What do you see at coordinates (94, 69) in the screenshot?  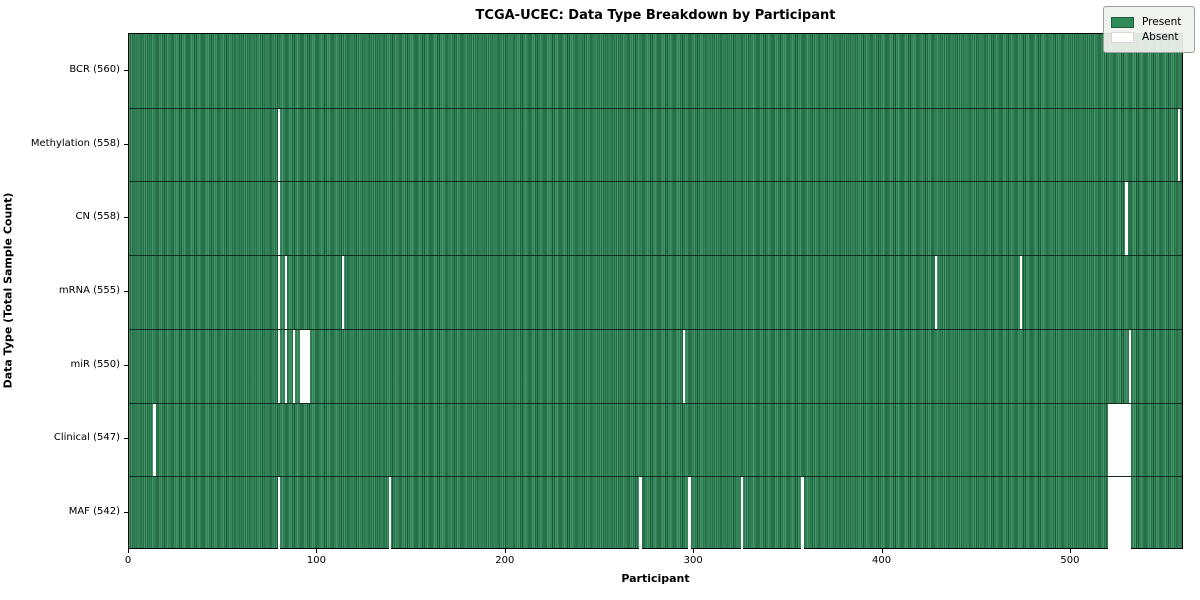 I see `y-tick-label-bcr: BCR (560)` at bounding box center [94, 69].